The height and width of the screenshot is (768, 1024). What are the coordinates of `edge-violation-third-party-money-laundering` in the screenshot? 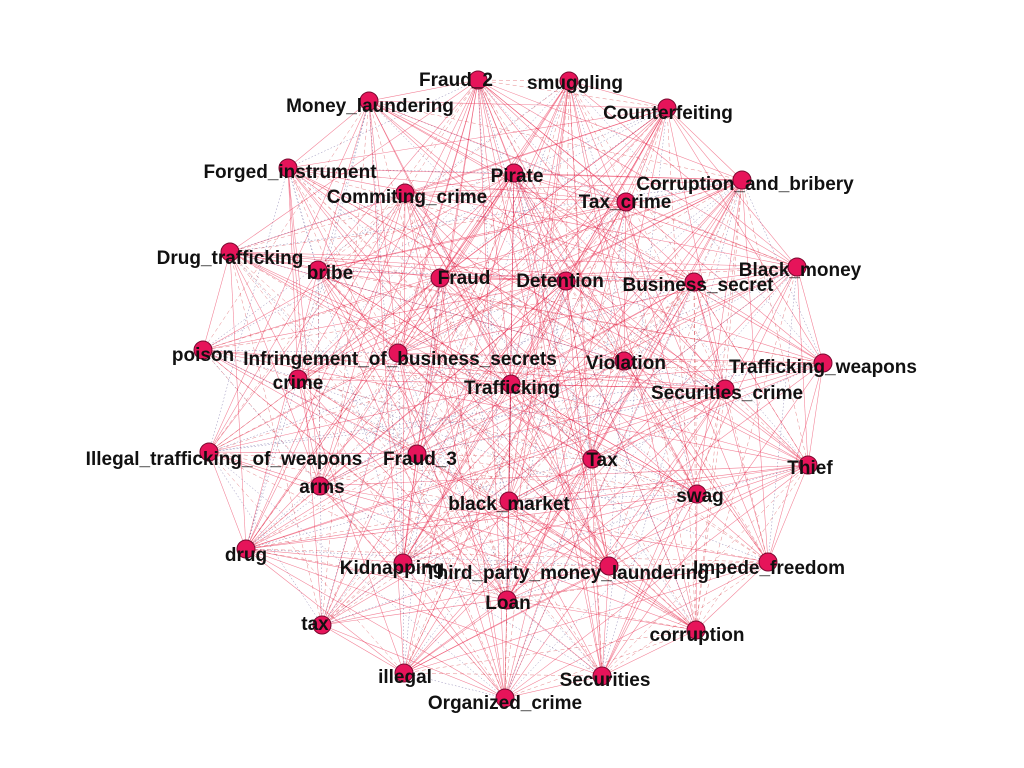 It's located at (616, 463).